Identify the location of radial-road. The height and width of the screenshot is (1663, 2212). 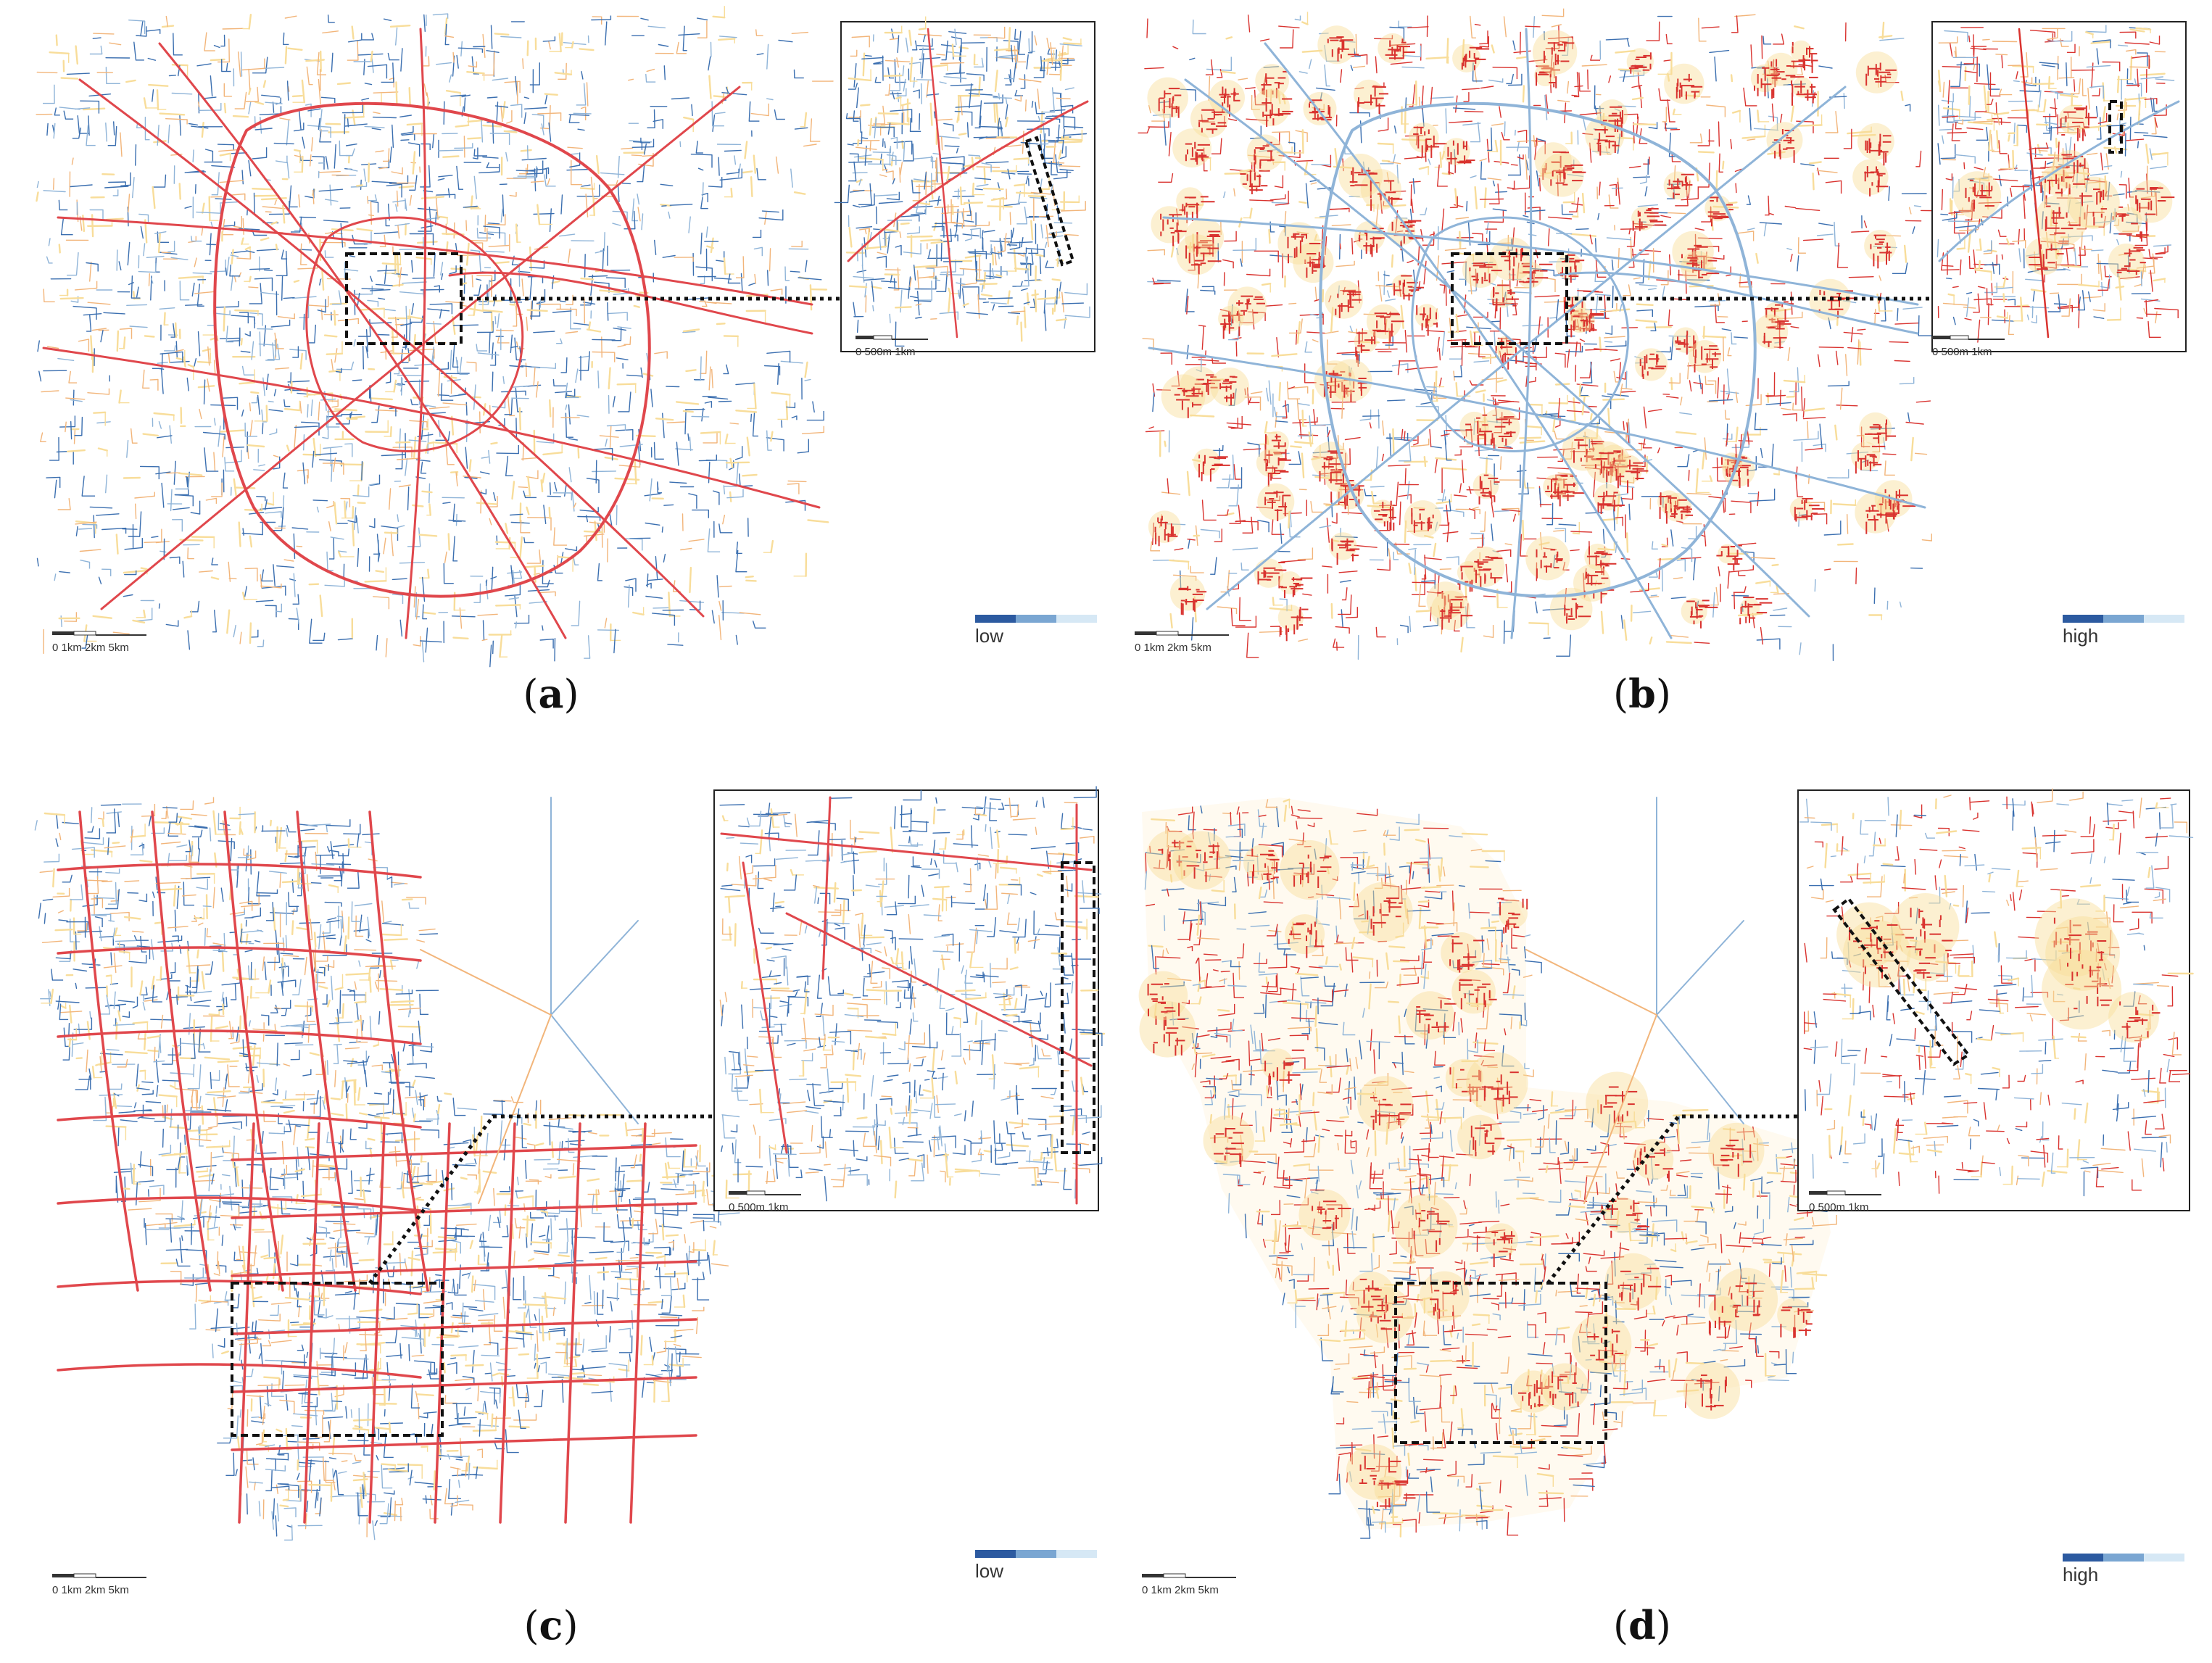
(362, 340).